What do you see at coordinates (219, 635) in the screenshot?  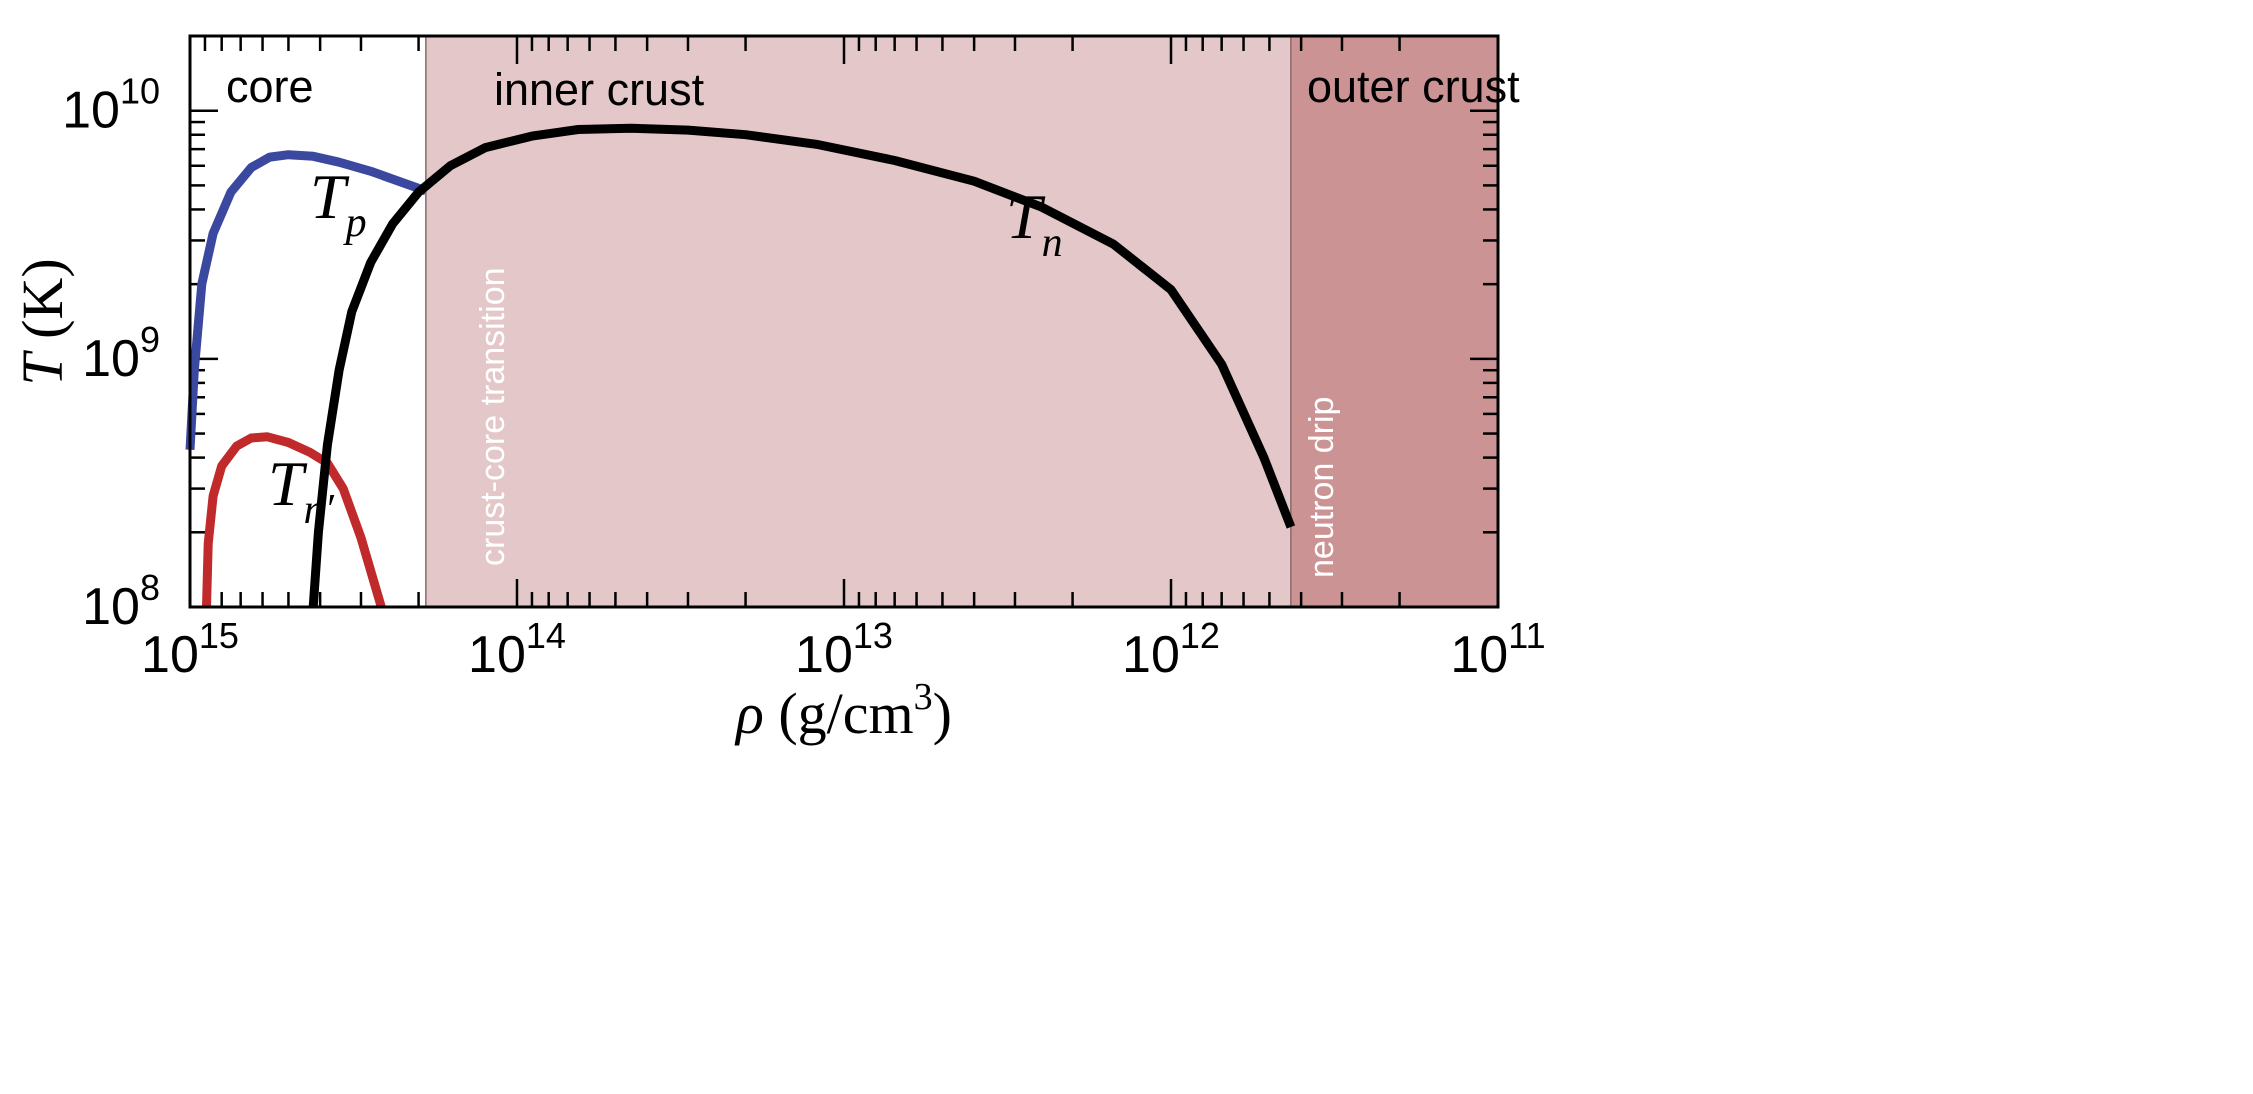 I see `x-tick-label-exponent: 15` at bounding box center [219, 635].